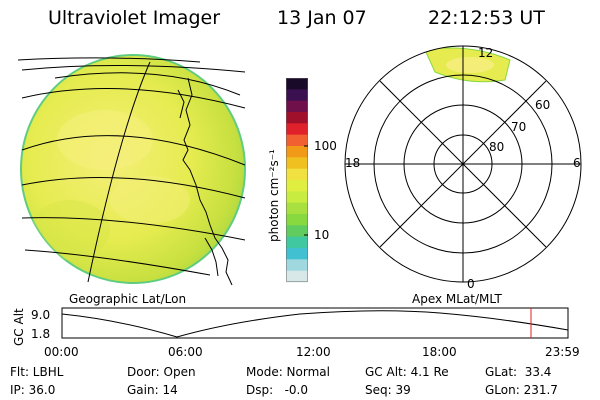 This screenshot has height=400, width=600. Describe the element at coordinates (41, 315) in the screenshot. I see `altitude-y-label-max: 9.0` at that location.